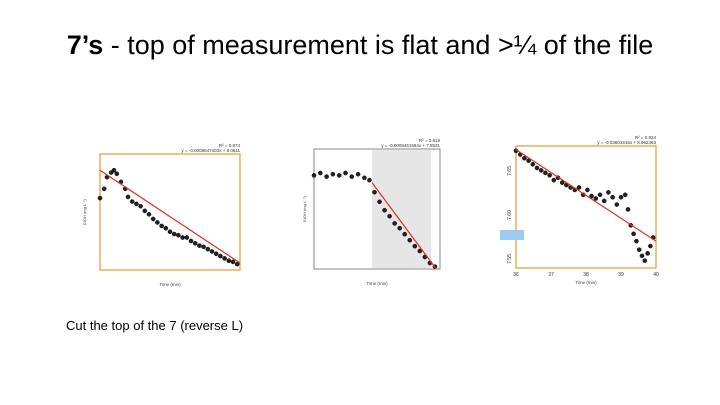 The height and width of the screenshot is (405, 720). What do you see at coordinates (621, 275) in the screenshot?
I see `x-tick-label: 39` at bounding box center [621, 275].